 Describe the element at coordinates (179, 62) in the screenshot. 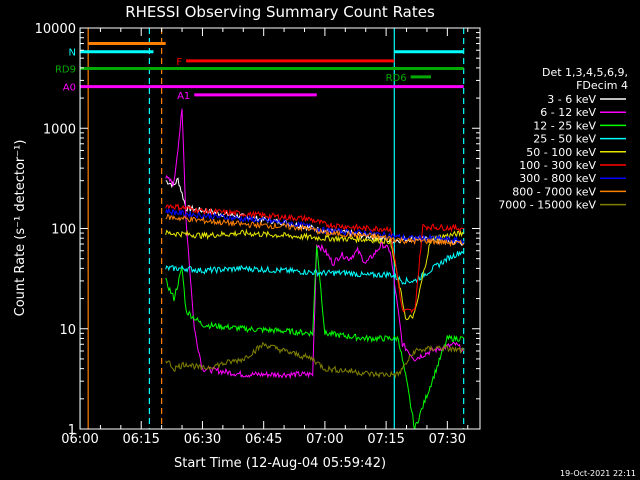

I see `flag-label: F` at that location.